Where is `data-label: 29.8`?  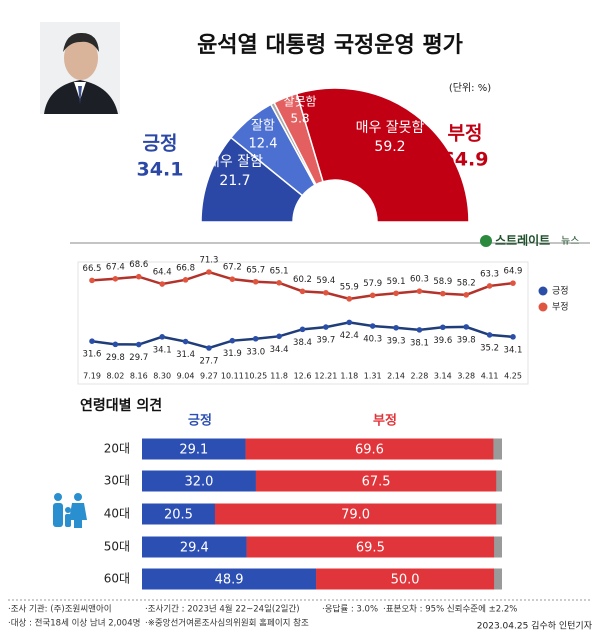
data-label: 29.8 is located at coordinates (115, 358).